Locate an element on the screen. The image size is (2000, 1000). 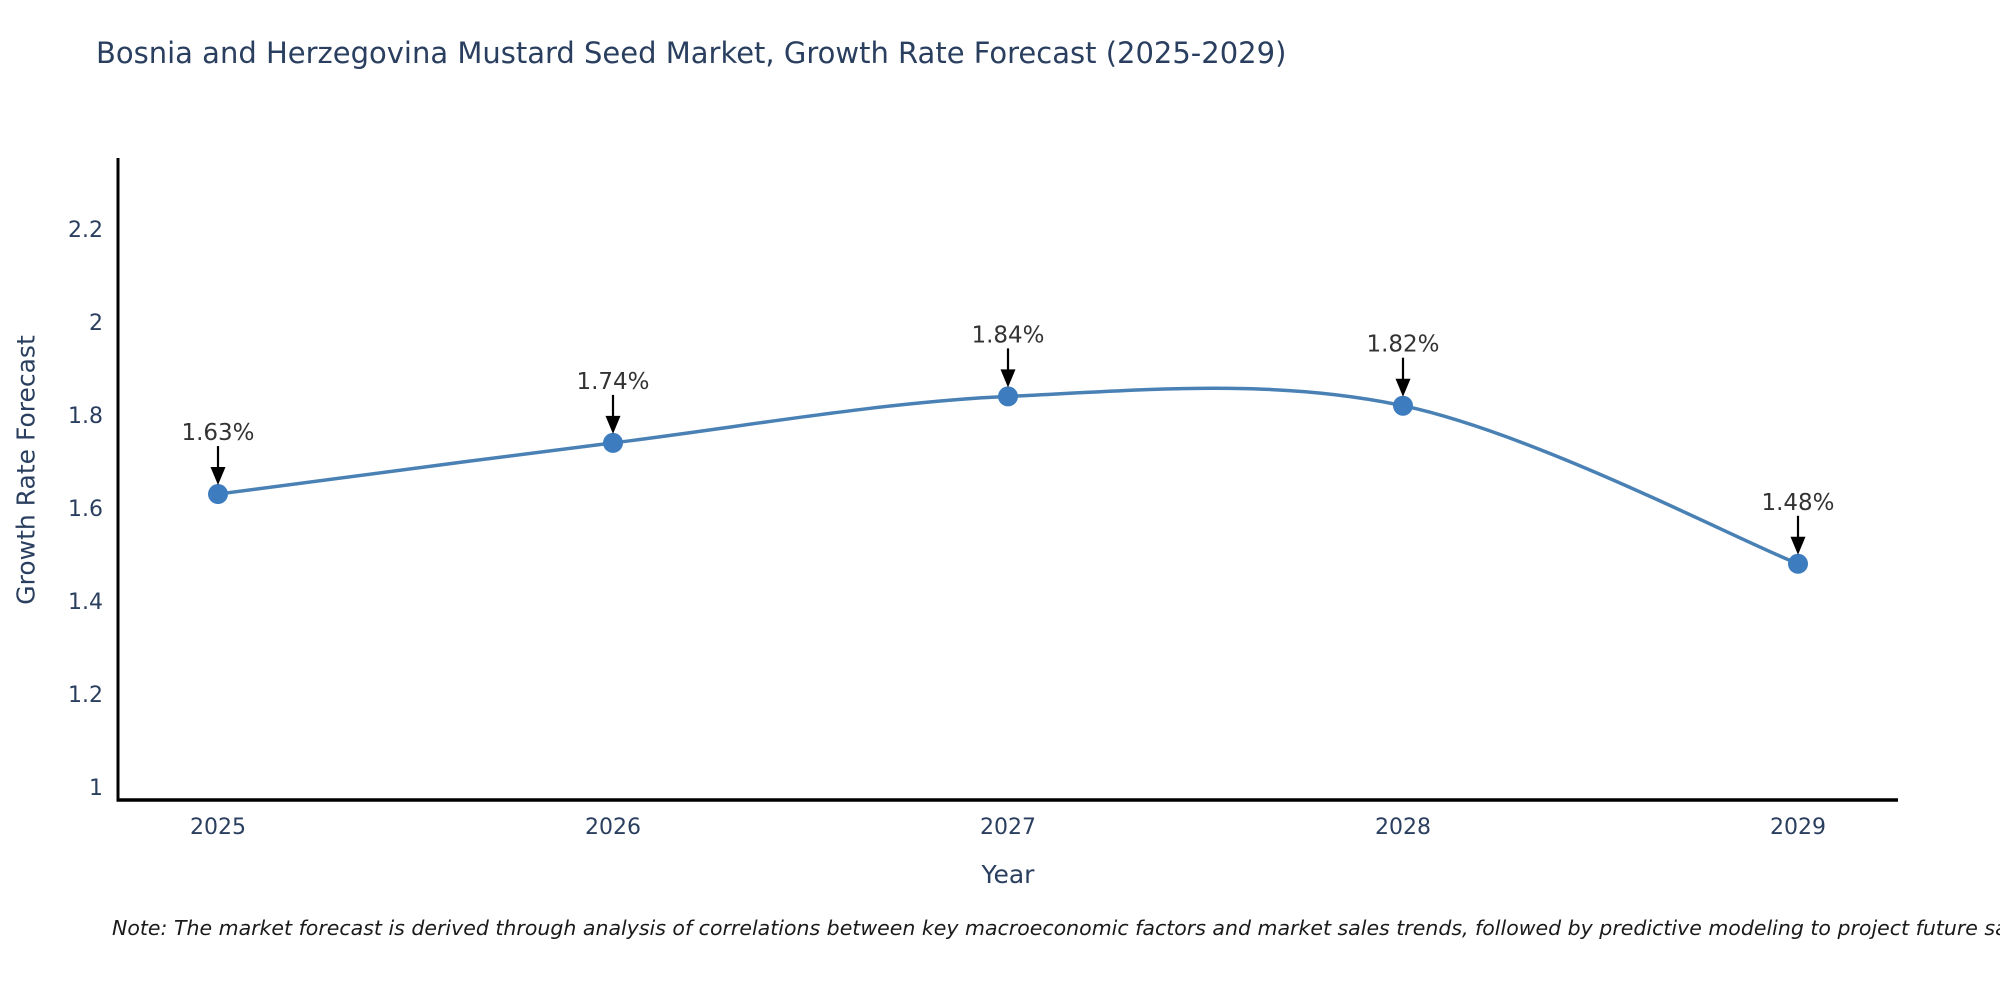
x-tick-label: 2026 is located at coordinates (613, 827).